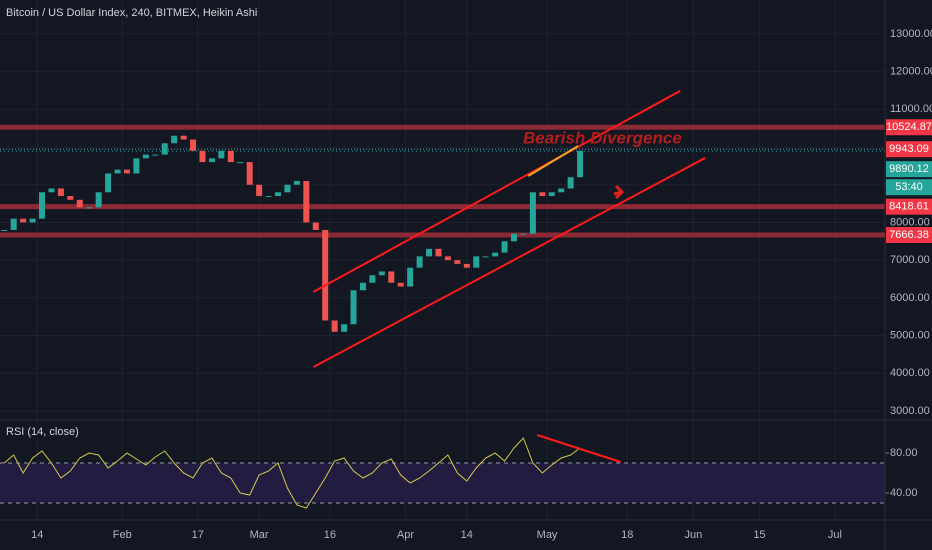  I want to click on price-label: 10524.87, so click(909, 127).